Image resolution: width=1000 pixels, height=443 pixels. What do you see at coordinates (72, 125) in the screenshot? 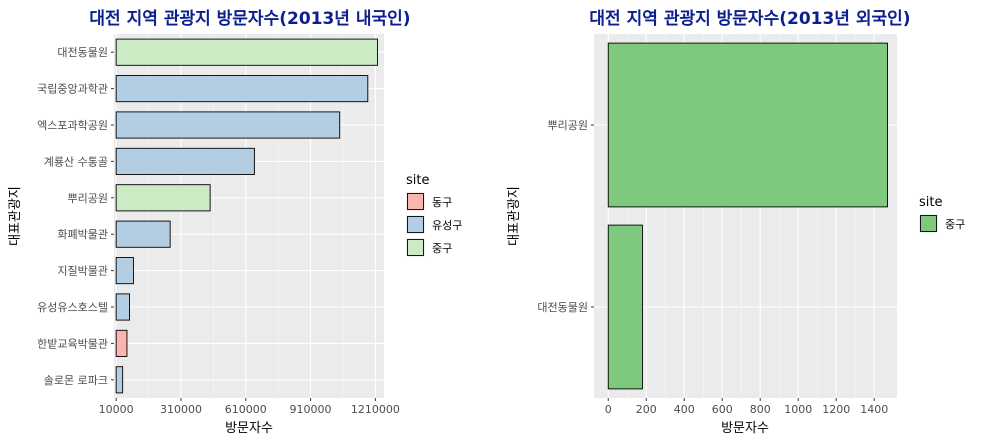
I see `y-tick-label: 엑스포과학공원` at bounding box center [72, 125].